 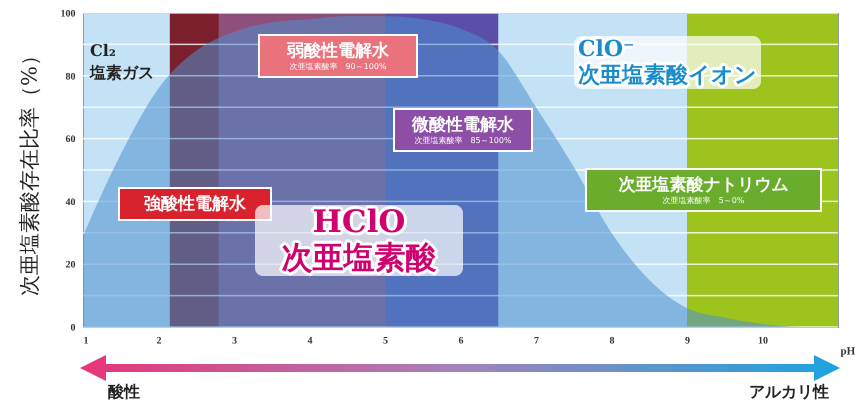 I want to click on x-tick-label: 2, so click(x=159, y=341).